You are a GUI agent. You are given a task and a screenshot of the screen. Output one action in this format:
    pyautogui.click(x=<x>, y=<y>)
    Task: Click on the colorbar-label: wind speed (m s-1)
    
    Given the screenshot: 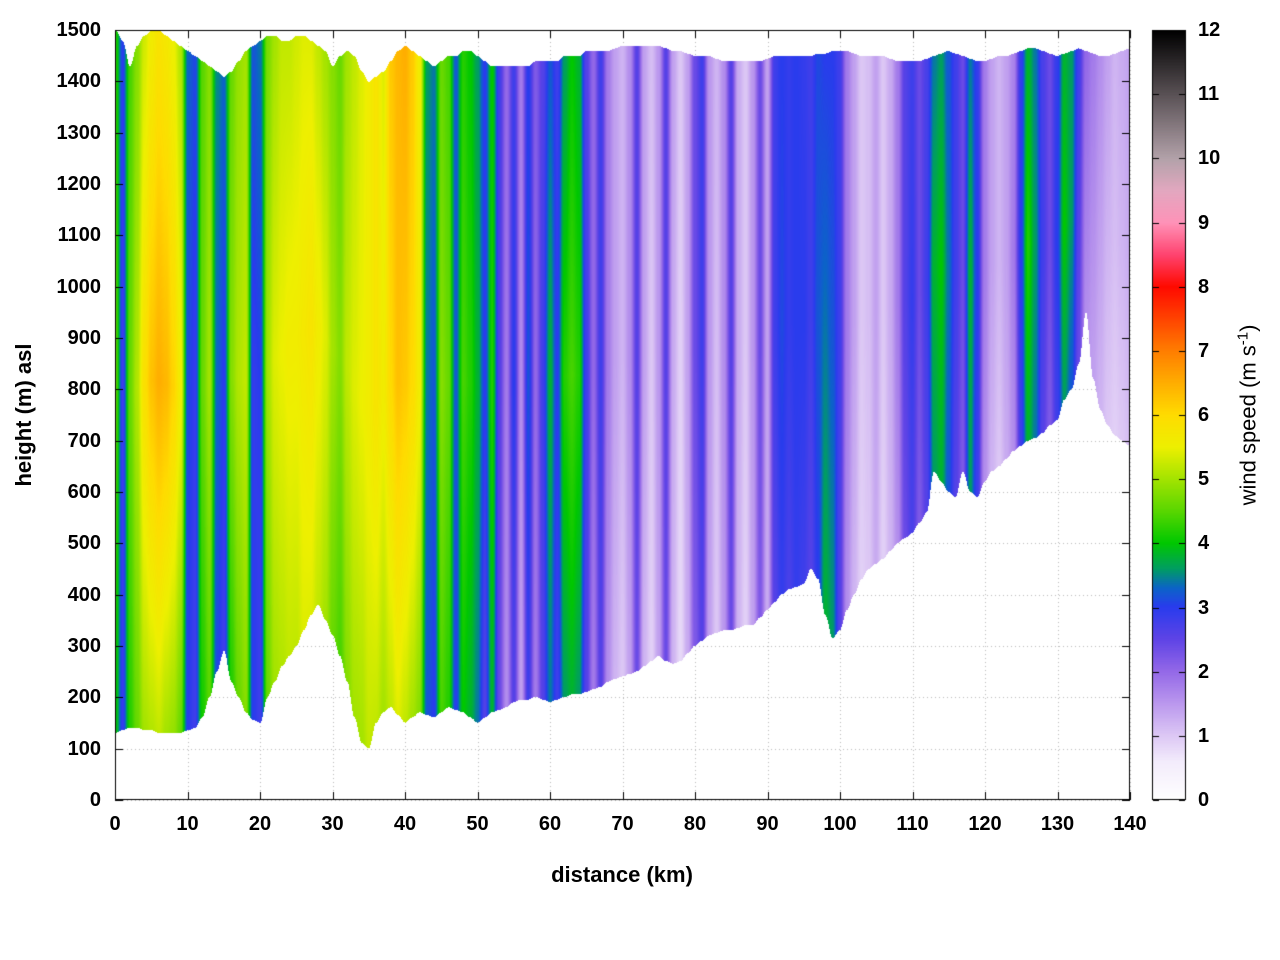 What is the action you would take?
    pyautogui.click(x=1247, y=415)
    